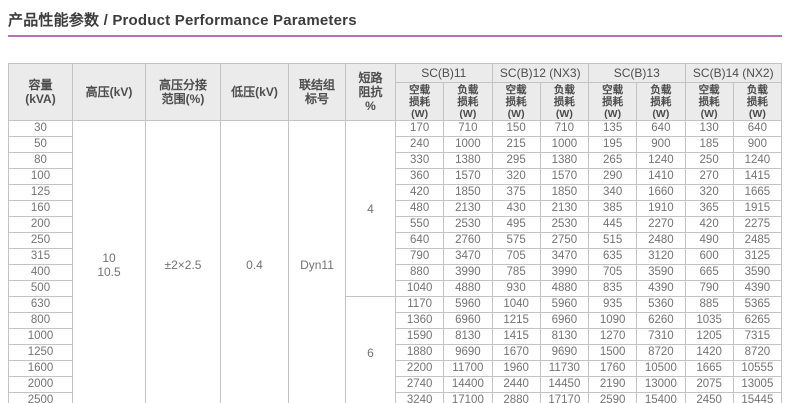 The image size is (790, 403). Describe the element at coordinates (40, 160) in the screenshot. I see `capacity-cell: 80` at that location.